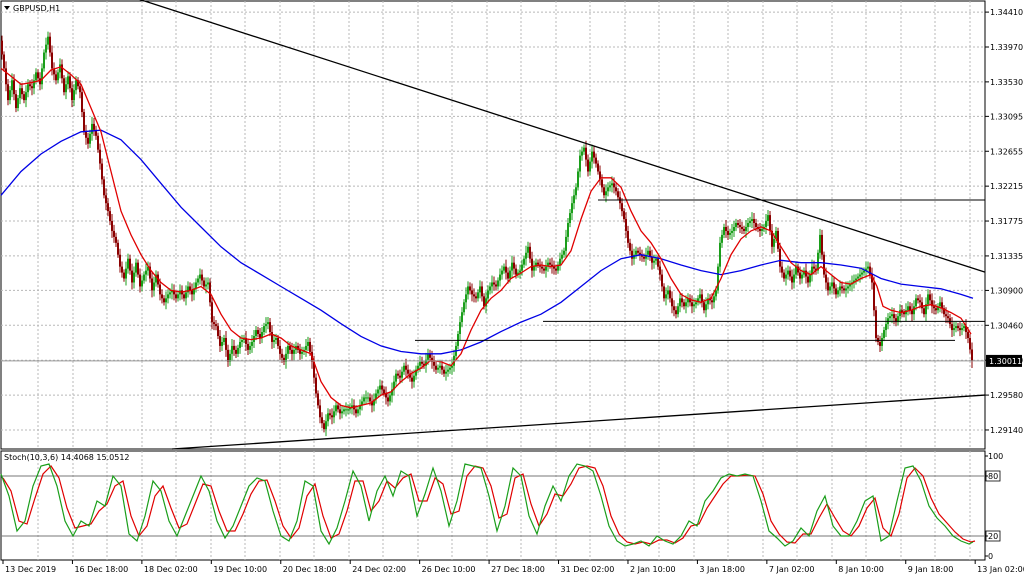  What do you see at coordinates (578, 422) in the screenshot?
I see `trendline-ascending` at bounding box center [578, 422].